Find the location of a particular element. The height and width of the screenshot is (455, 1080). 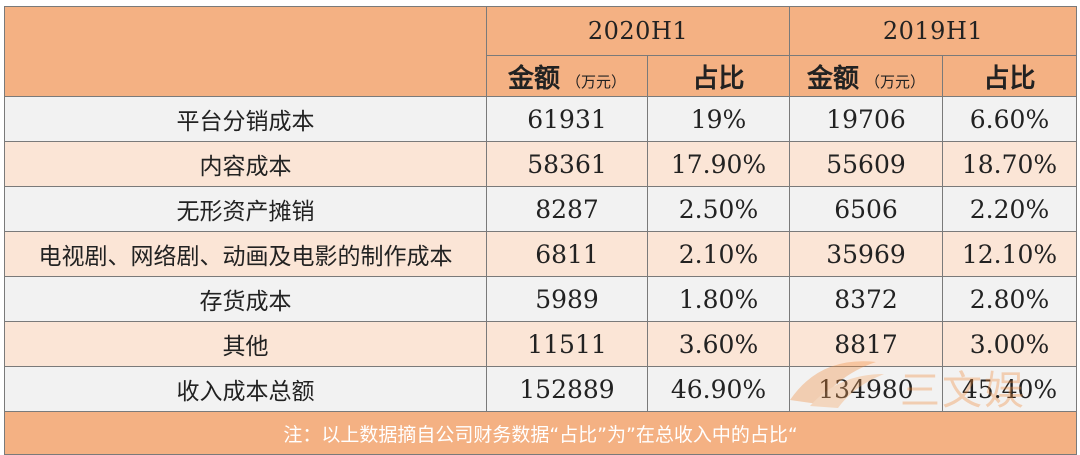

ratio-2020: 17.90% is located at coordinates (718, 164).